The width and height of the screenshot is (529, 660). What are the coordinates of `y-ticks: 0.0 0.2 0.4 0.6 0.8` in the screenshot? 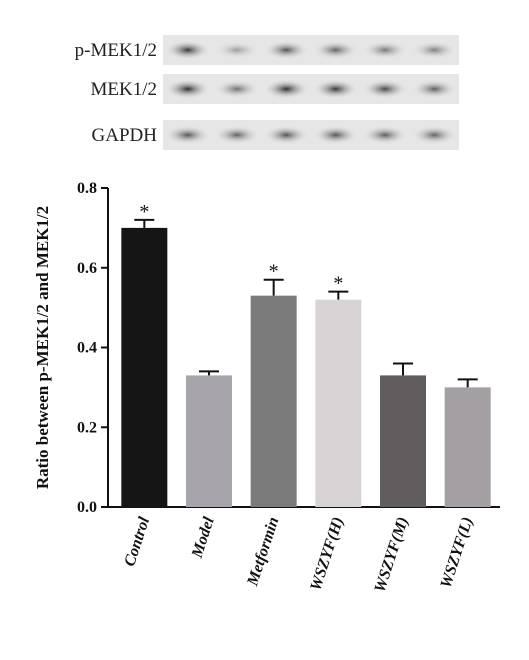 It's located at (92, 348).